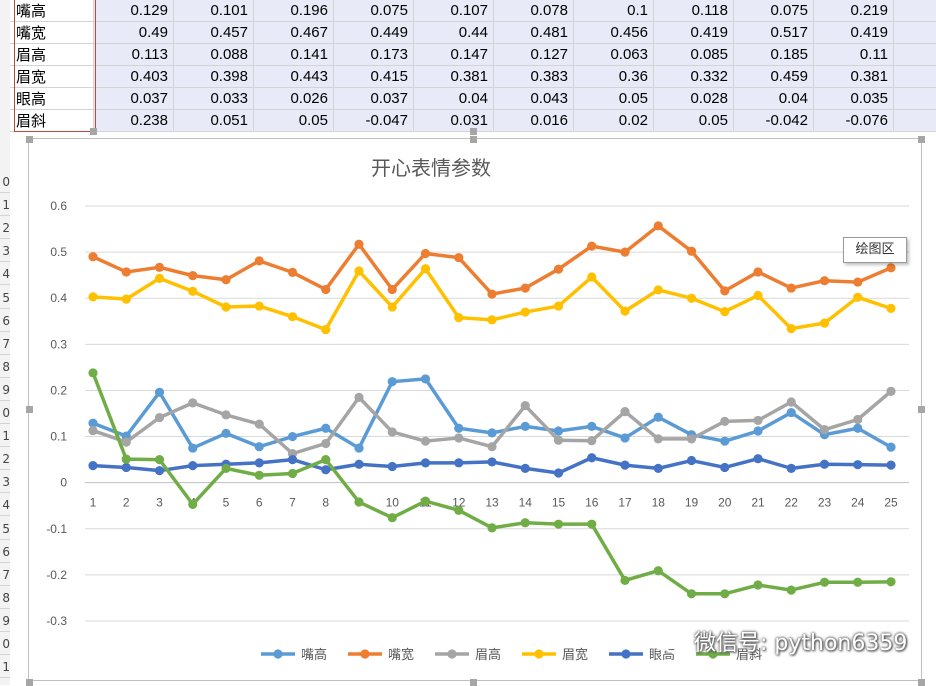  Describe the element at coordinates (52, 121) in the screenshot. I see `row-label-cell: 眉斜` at that location.